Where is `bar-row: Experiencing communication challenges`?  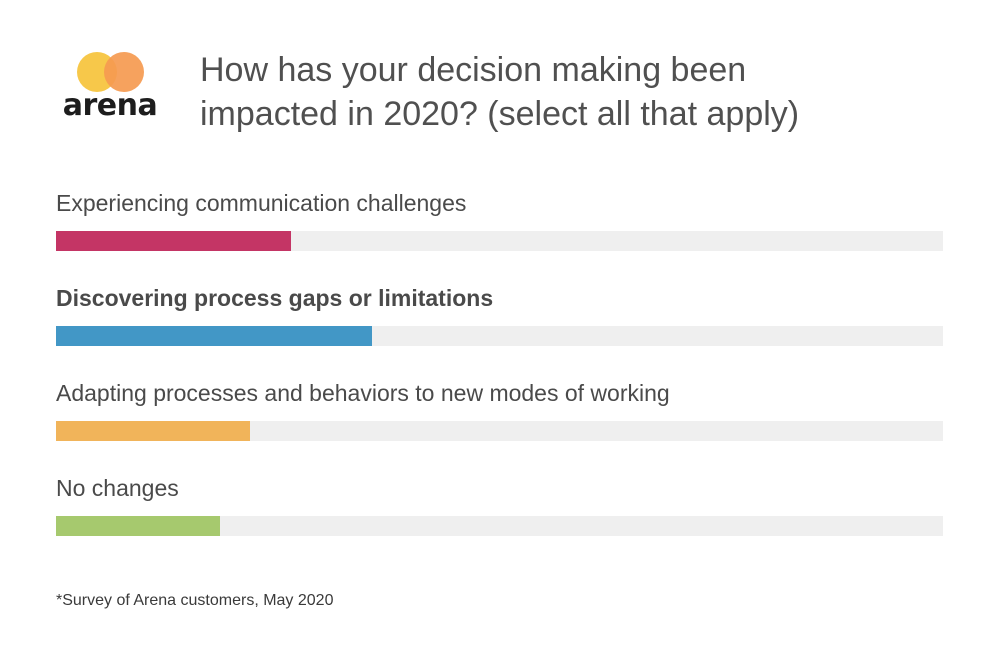 bar-row: Experiencing communication challenges is located at coordinates (500, 221).